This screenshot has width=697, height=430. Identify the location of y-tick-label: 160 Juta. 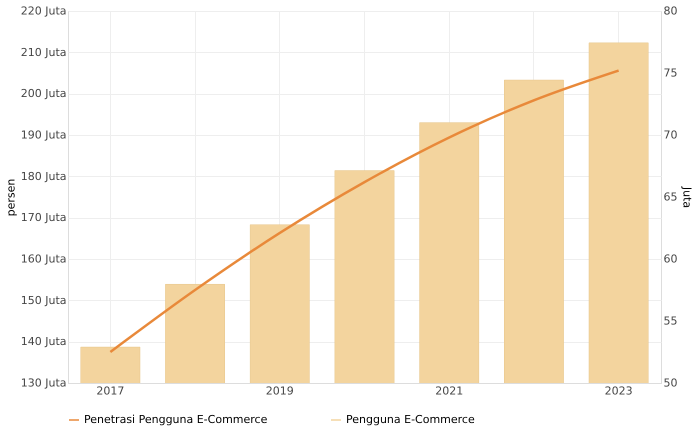
(43, 259).